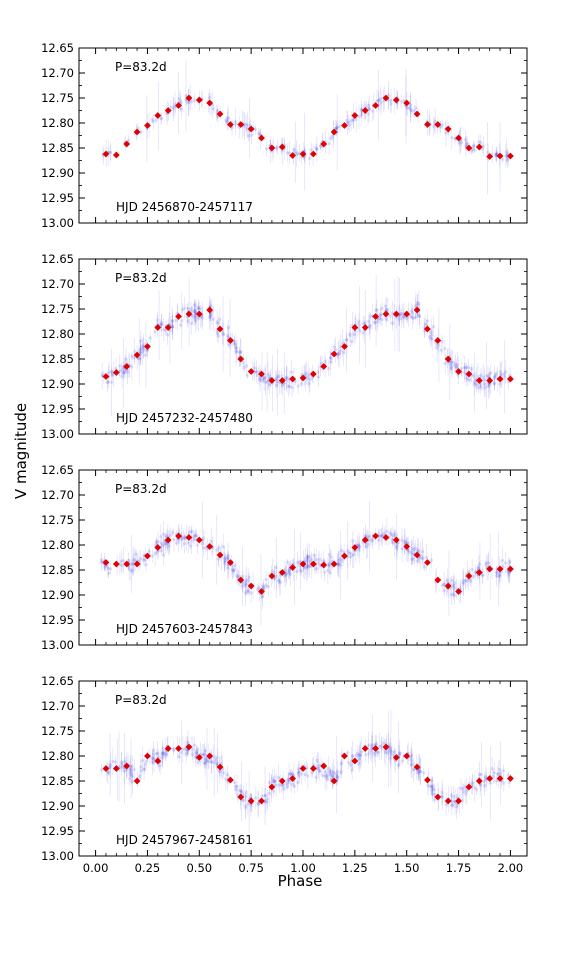 The image size is (586, 976). Describe the element at coordinates (141, 489) in the screenshot. I see `period-label: P=83.2d` at that location.